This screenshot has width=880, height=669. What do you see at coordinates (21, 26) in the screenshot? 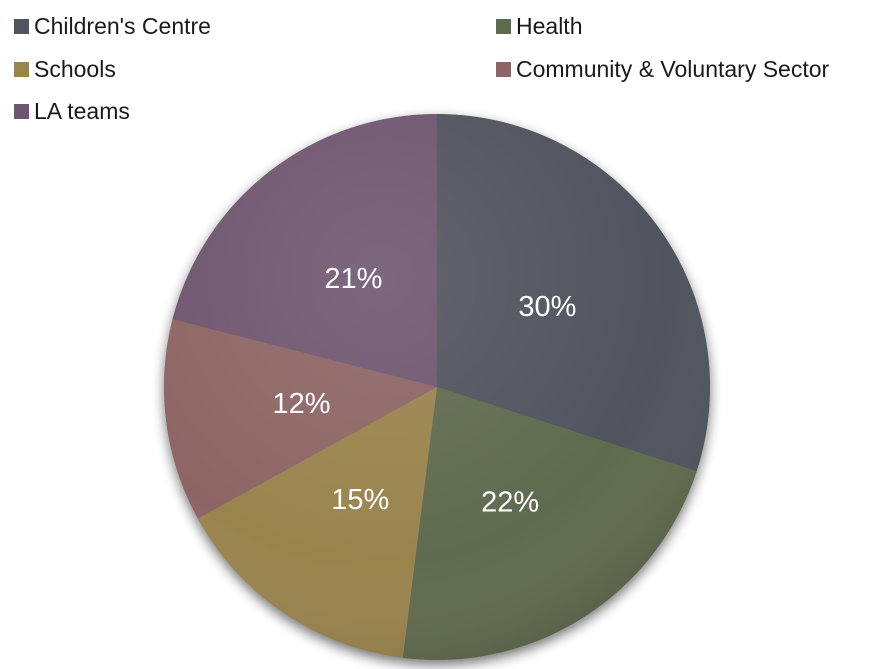
I see `legend-swatch-childrens-centre` at bounding box center [21, 26].